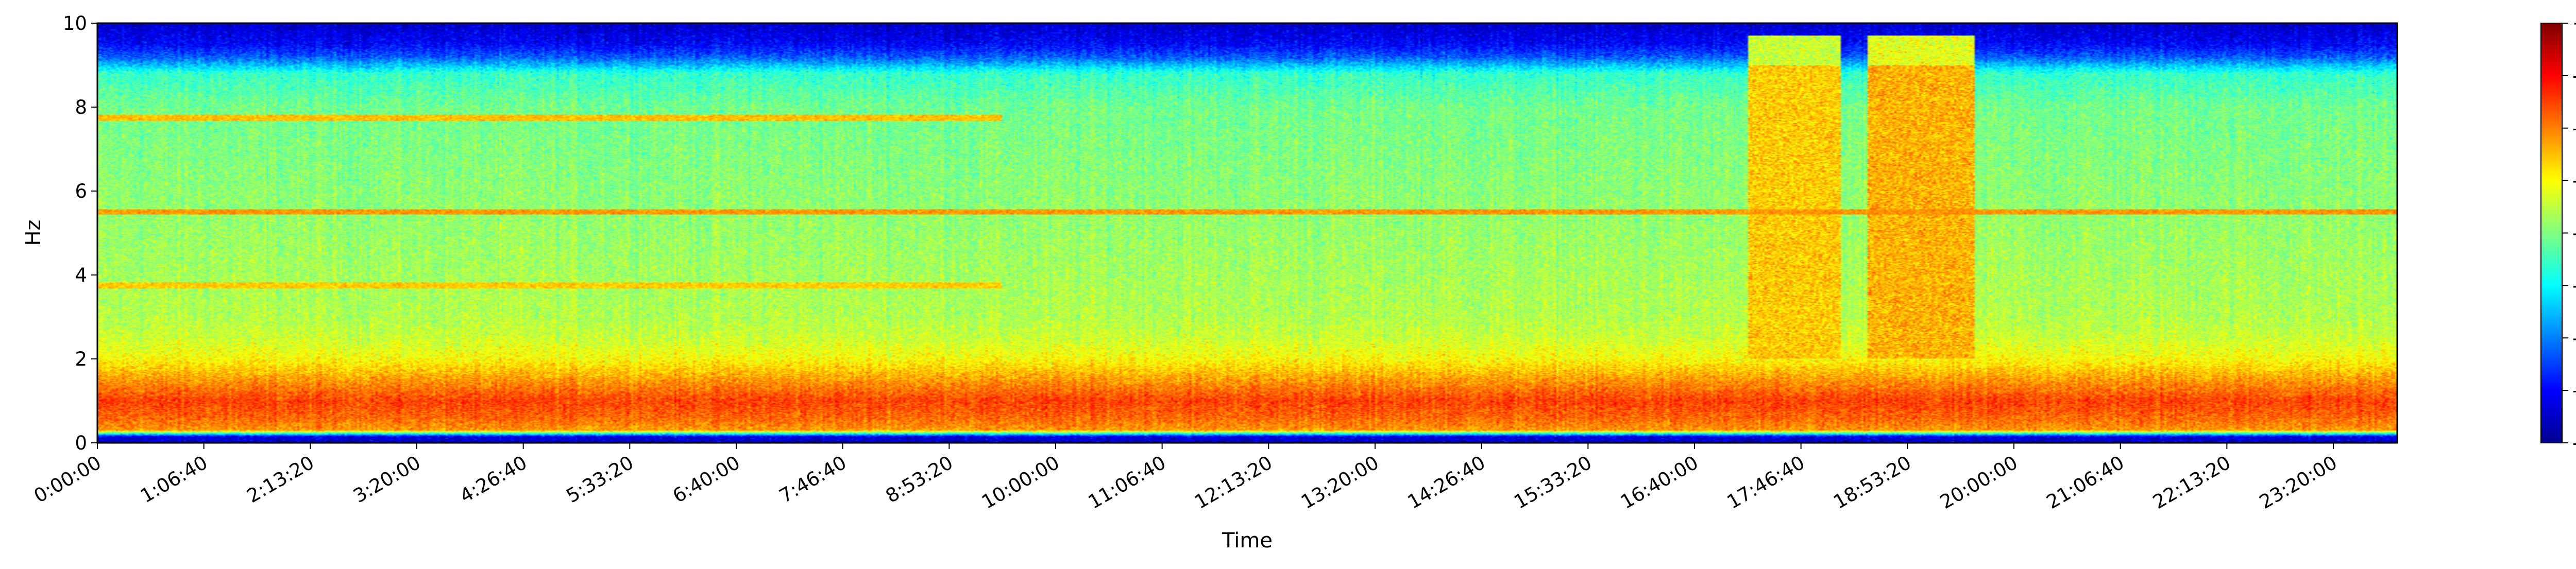 The width and height of the screenshot is (2576, 569). Describe the element at coordinates (2574, 181) in the screenshot. I see `colorbar-tick-label: -30 dB` at that location.